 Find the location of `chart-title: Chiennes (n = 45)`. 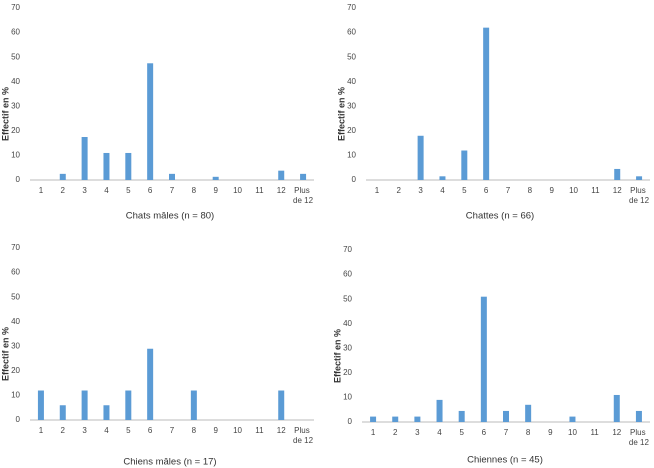

chart-title: Chiennes (n = 45) is located at coordinates (505, 460).